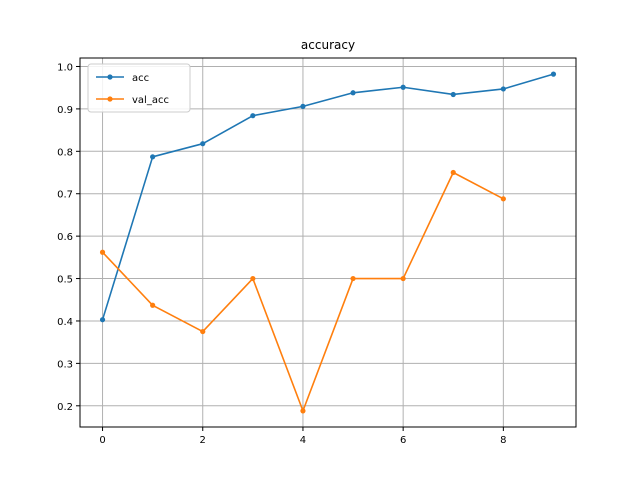 This screenshot has height=480, width=640. I want to click on legend-box, so click(139, 88).